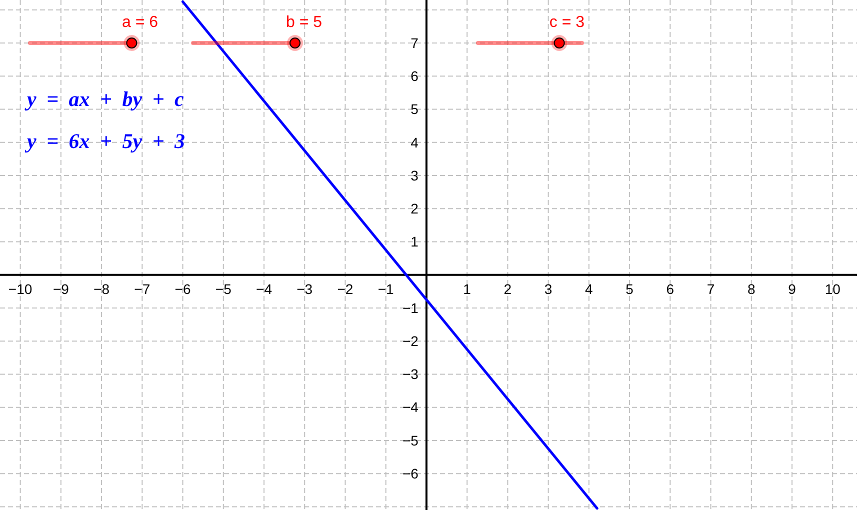  What do you see at coordinates (414, 242) in the screenshot?
I see `y-tick-label: 1` at bounding box center [414, 242].